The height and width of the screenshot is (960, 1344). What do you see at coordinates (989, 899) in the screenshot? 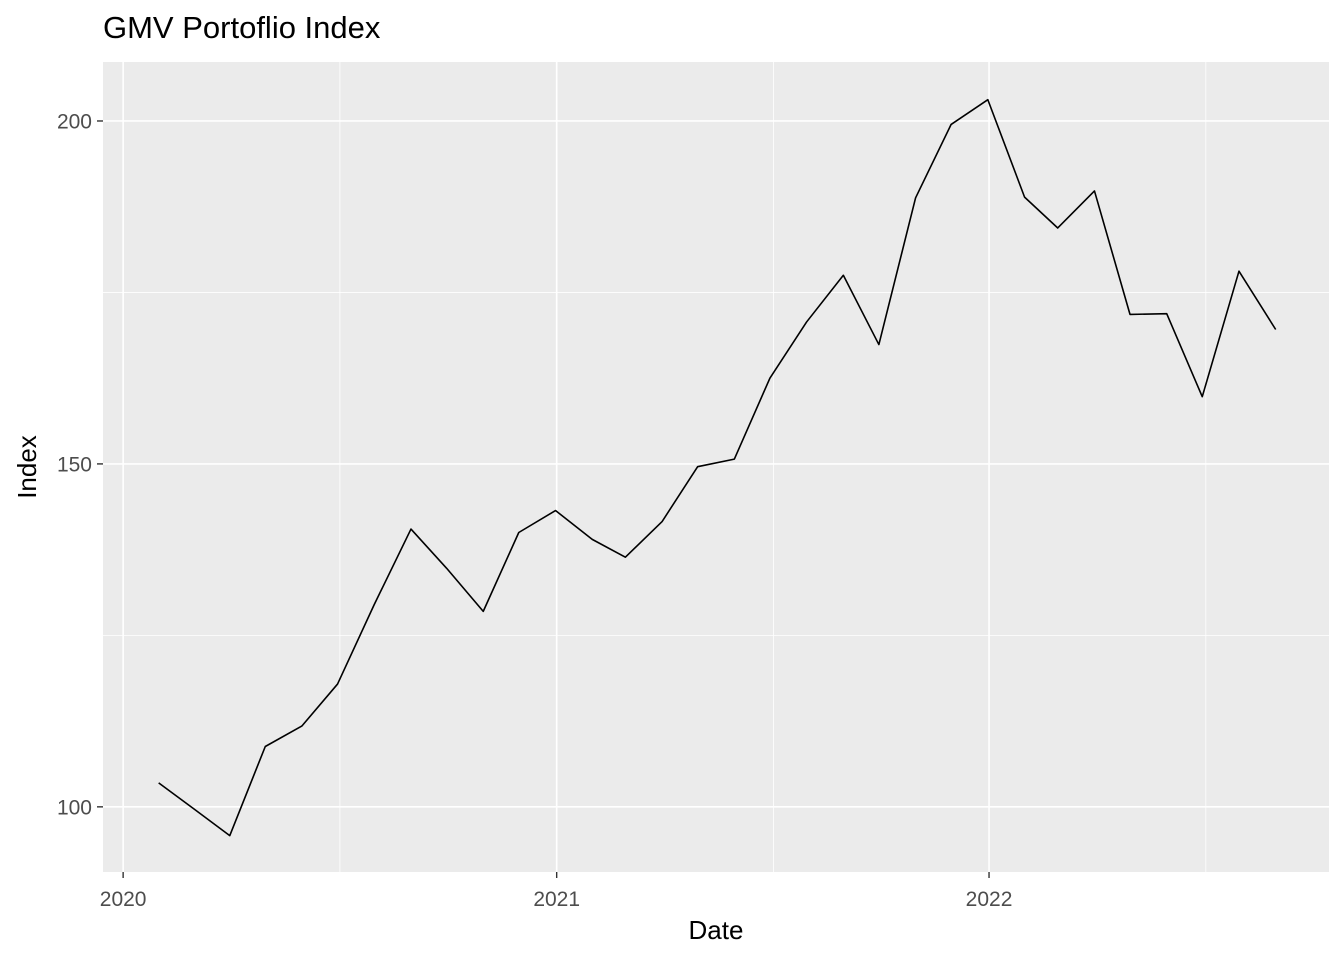
I see `x-tick-label: 2022` at bounding box center [989, 899].